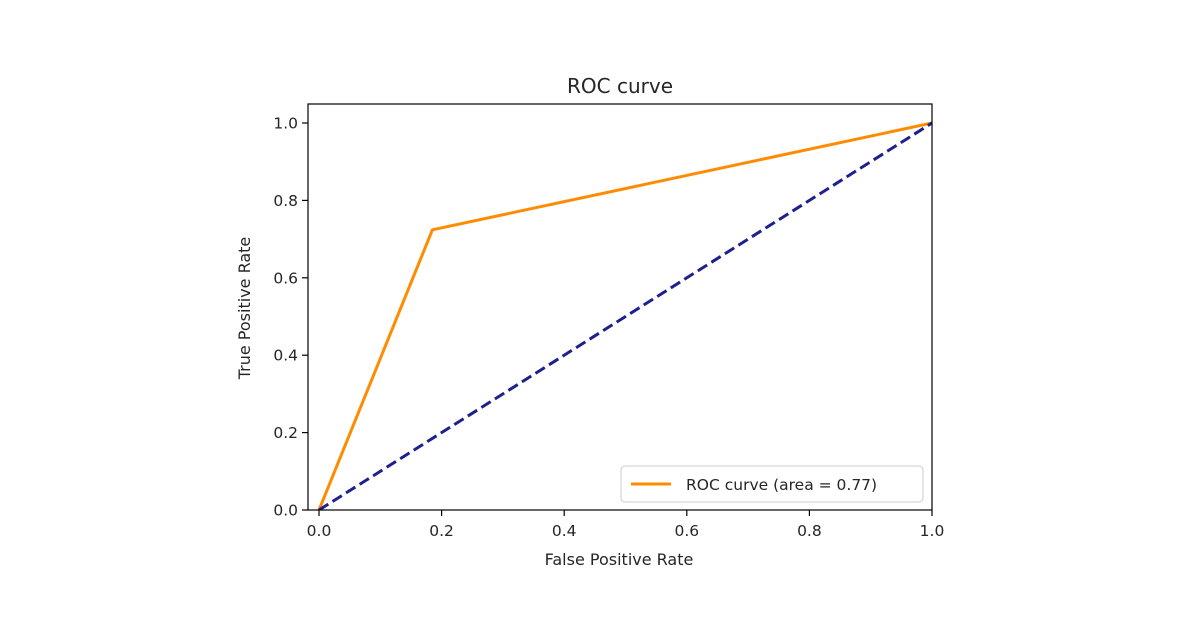  I want to click on legend: ROC curve (area = 0.77), so click(772, 484).